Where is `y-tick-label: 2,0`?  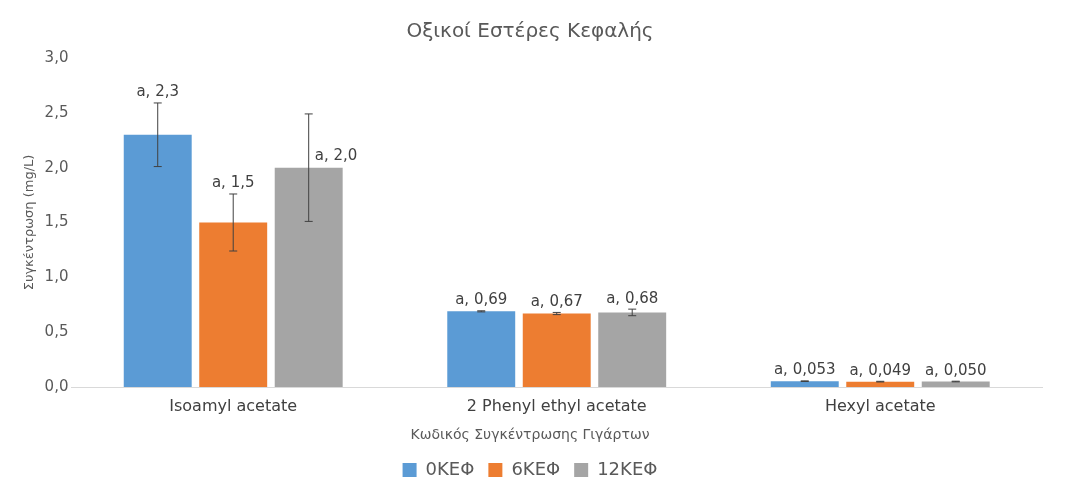 y-tick-label: 2,0 is located at coordinates (56, 166).